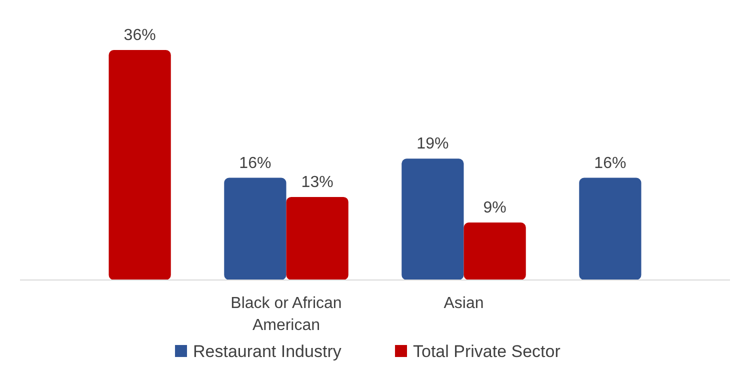 The width and height of the screenshot is (750, 375). Describe the element at coordinates (140, 35) in the screenshot. I see `data-label: 36%` at that location.